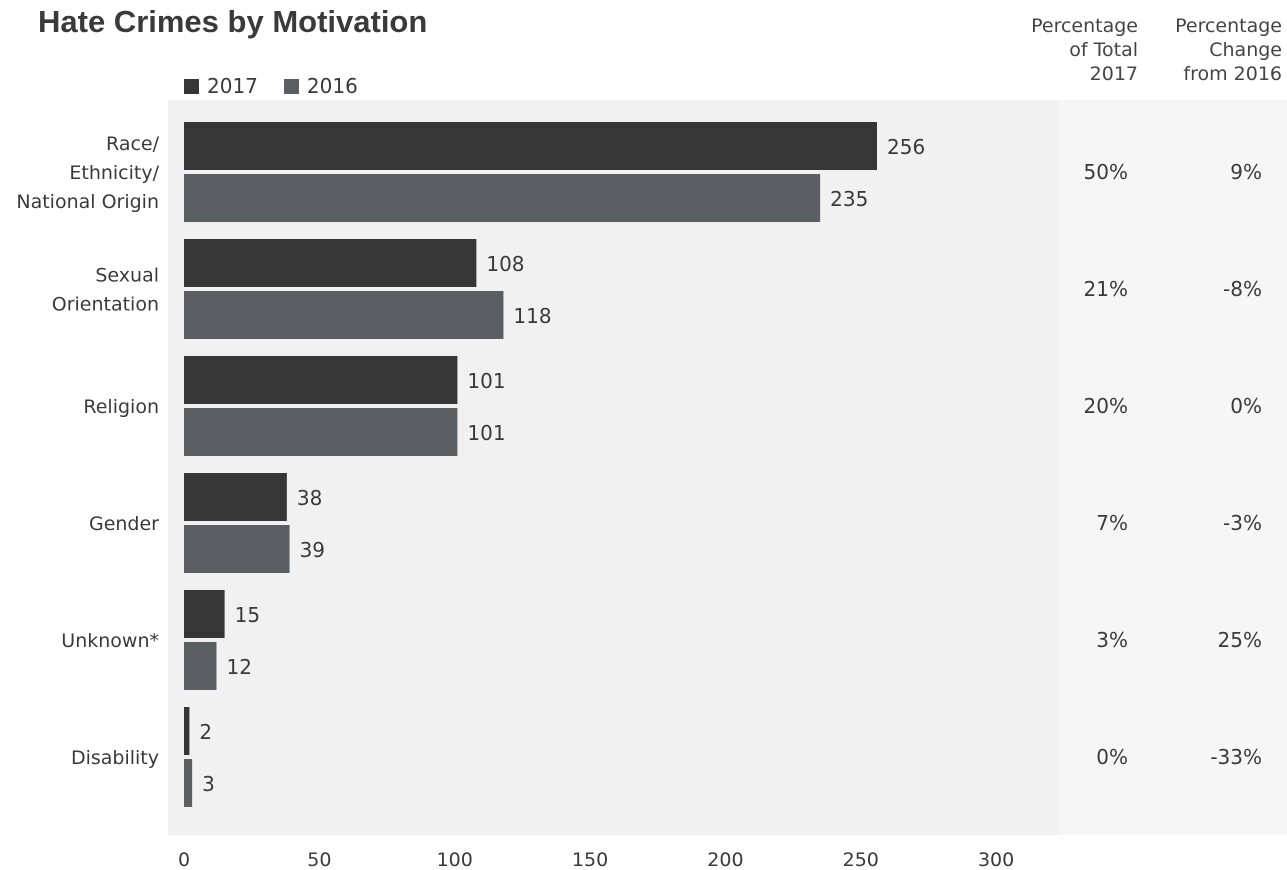  What do you see at coordinates (996, 859) in the screenshot?
I see `x-tick-label-300: 300` at bounding box center [996, 859].